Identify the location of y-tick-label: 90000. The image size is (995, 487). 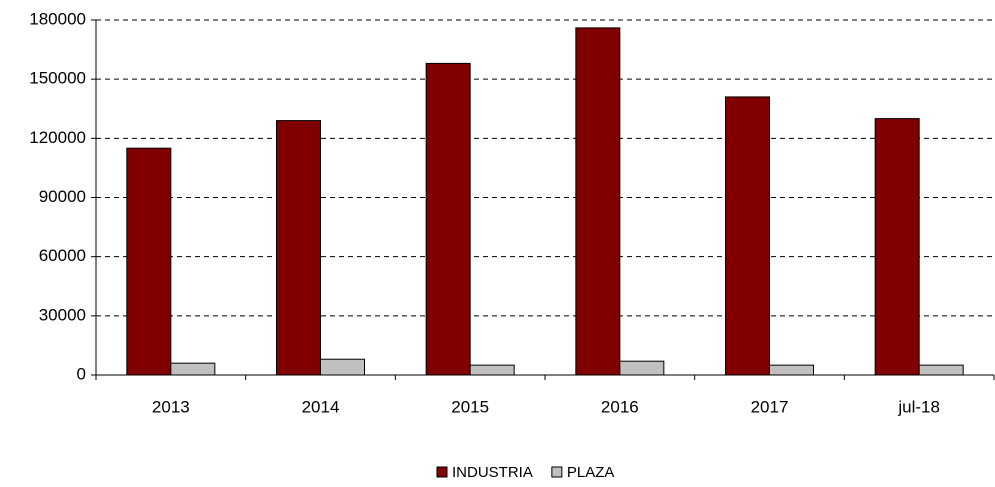
(62, 196).